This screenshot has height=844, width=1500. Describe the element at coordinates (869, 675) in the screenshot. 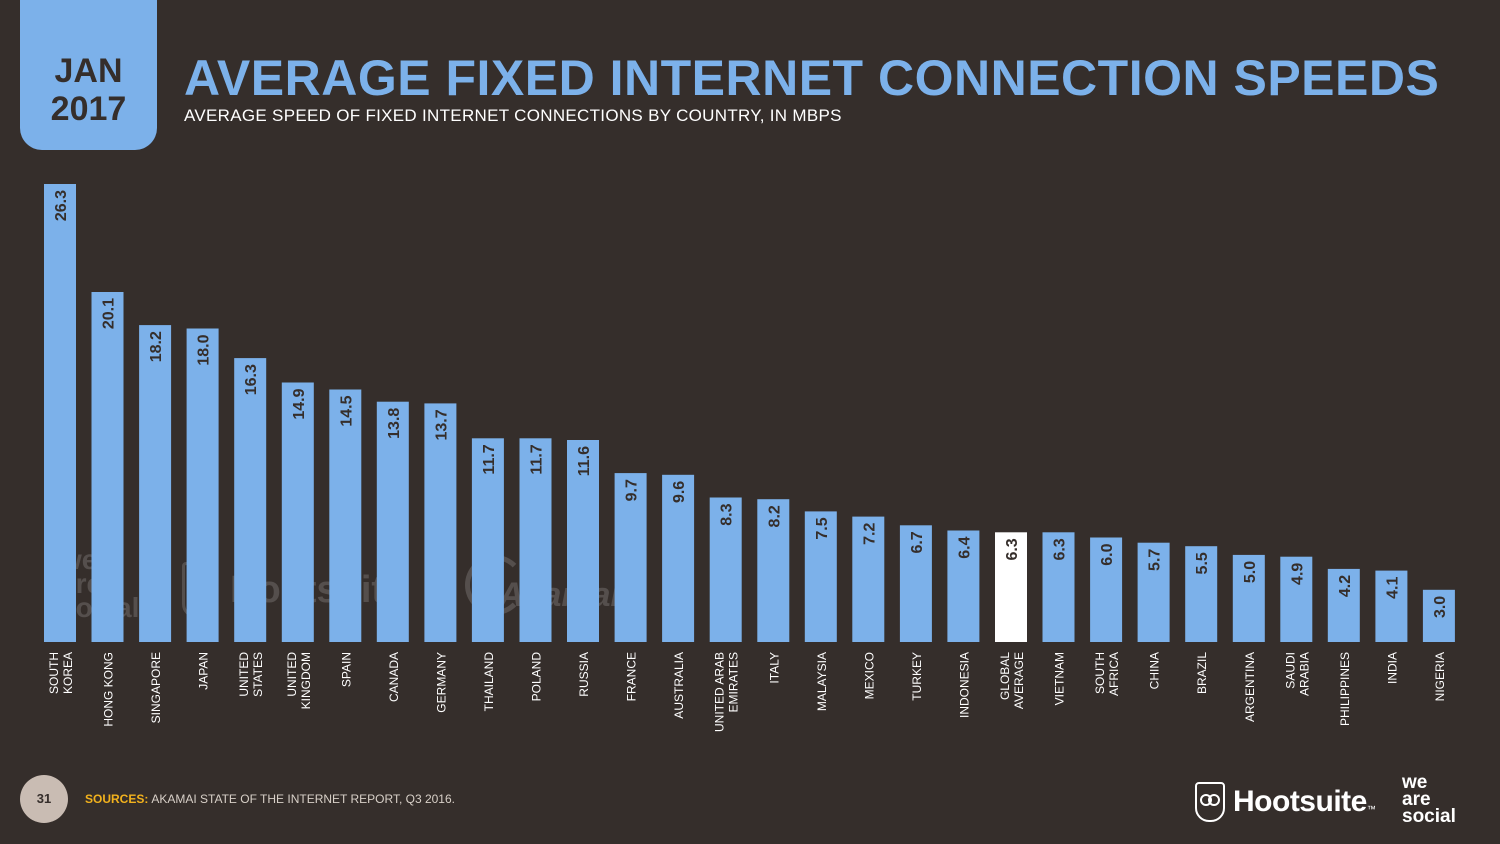

I see `category-label-17: MEXICO` at that location.